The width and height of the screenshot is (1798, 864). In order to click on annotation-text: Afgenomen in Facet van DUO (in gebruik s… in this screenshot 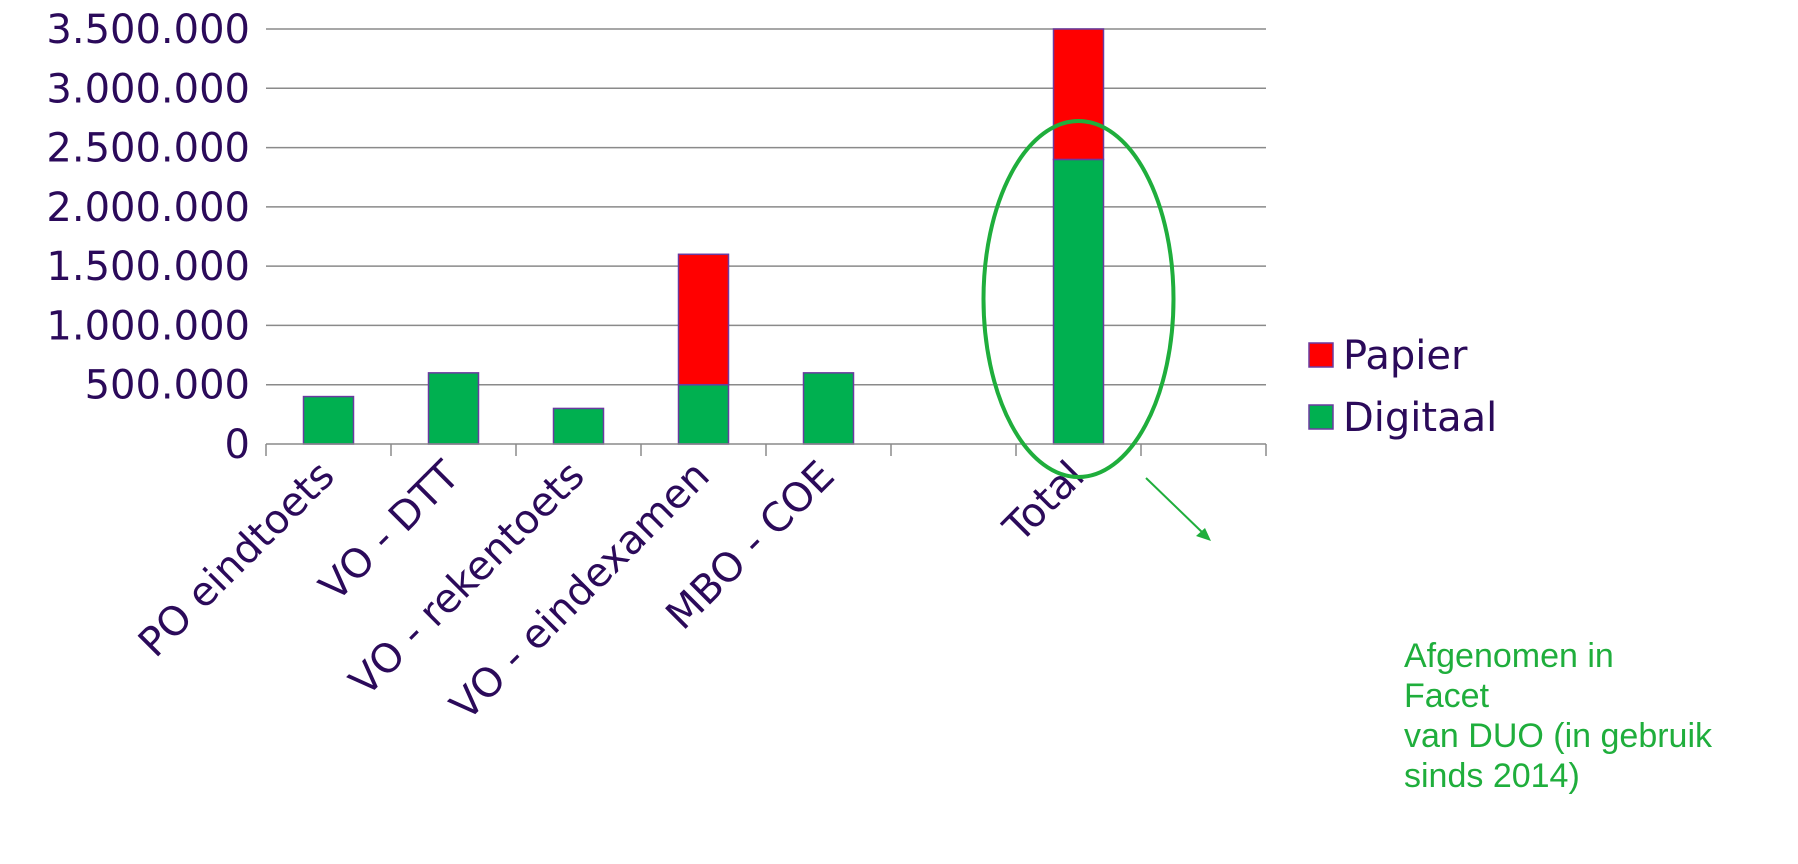, I will do `click(1558, 716)`.